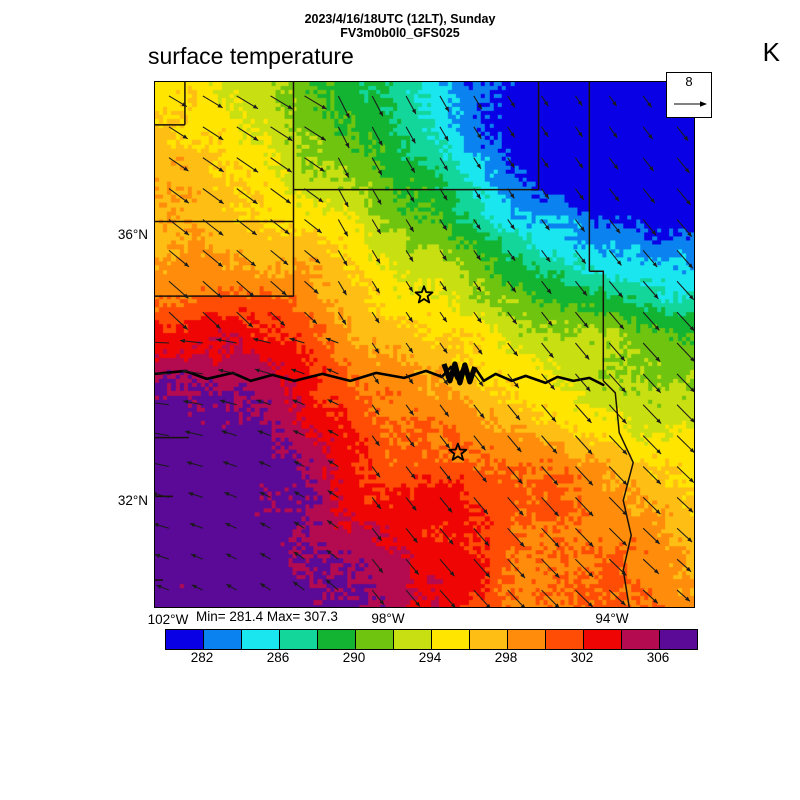  What do you see at coordinates (424, 294) in the screenshot?
I see `station-star-north` at bounding box center [424, 294].